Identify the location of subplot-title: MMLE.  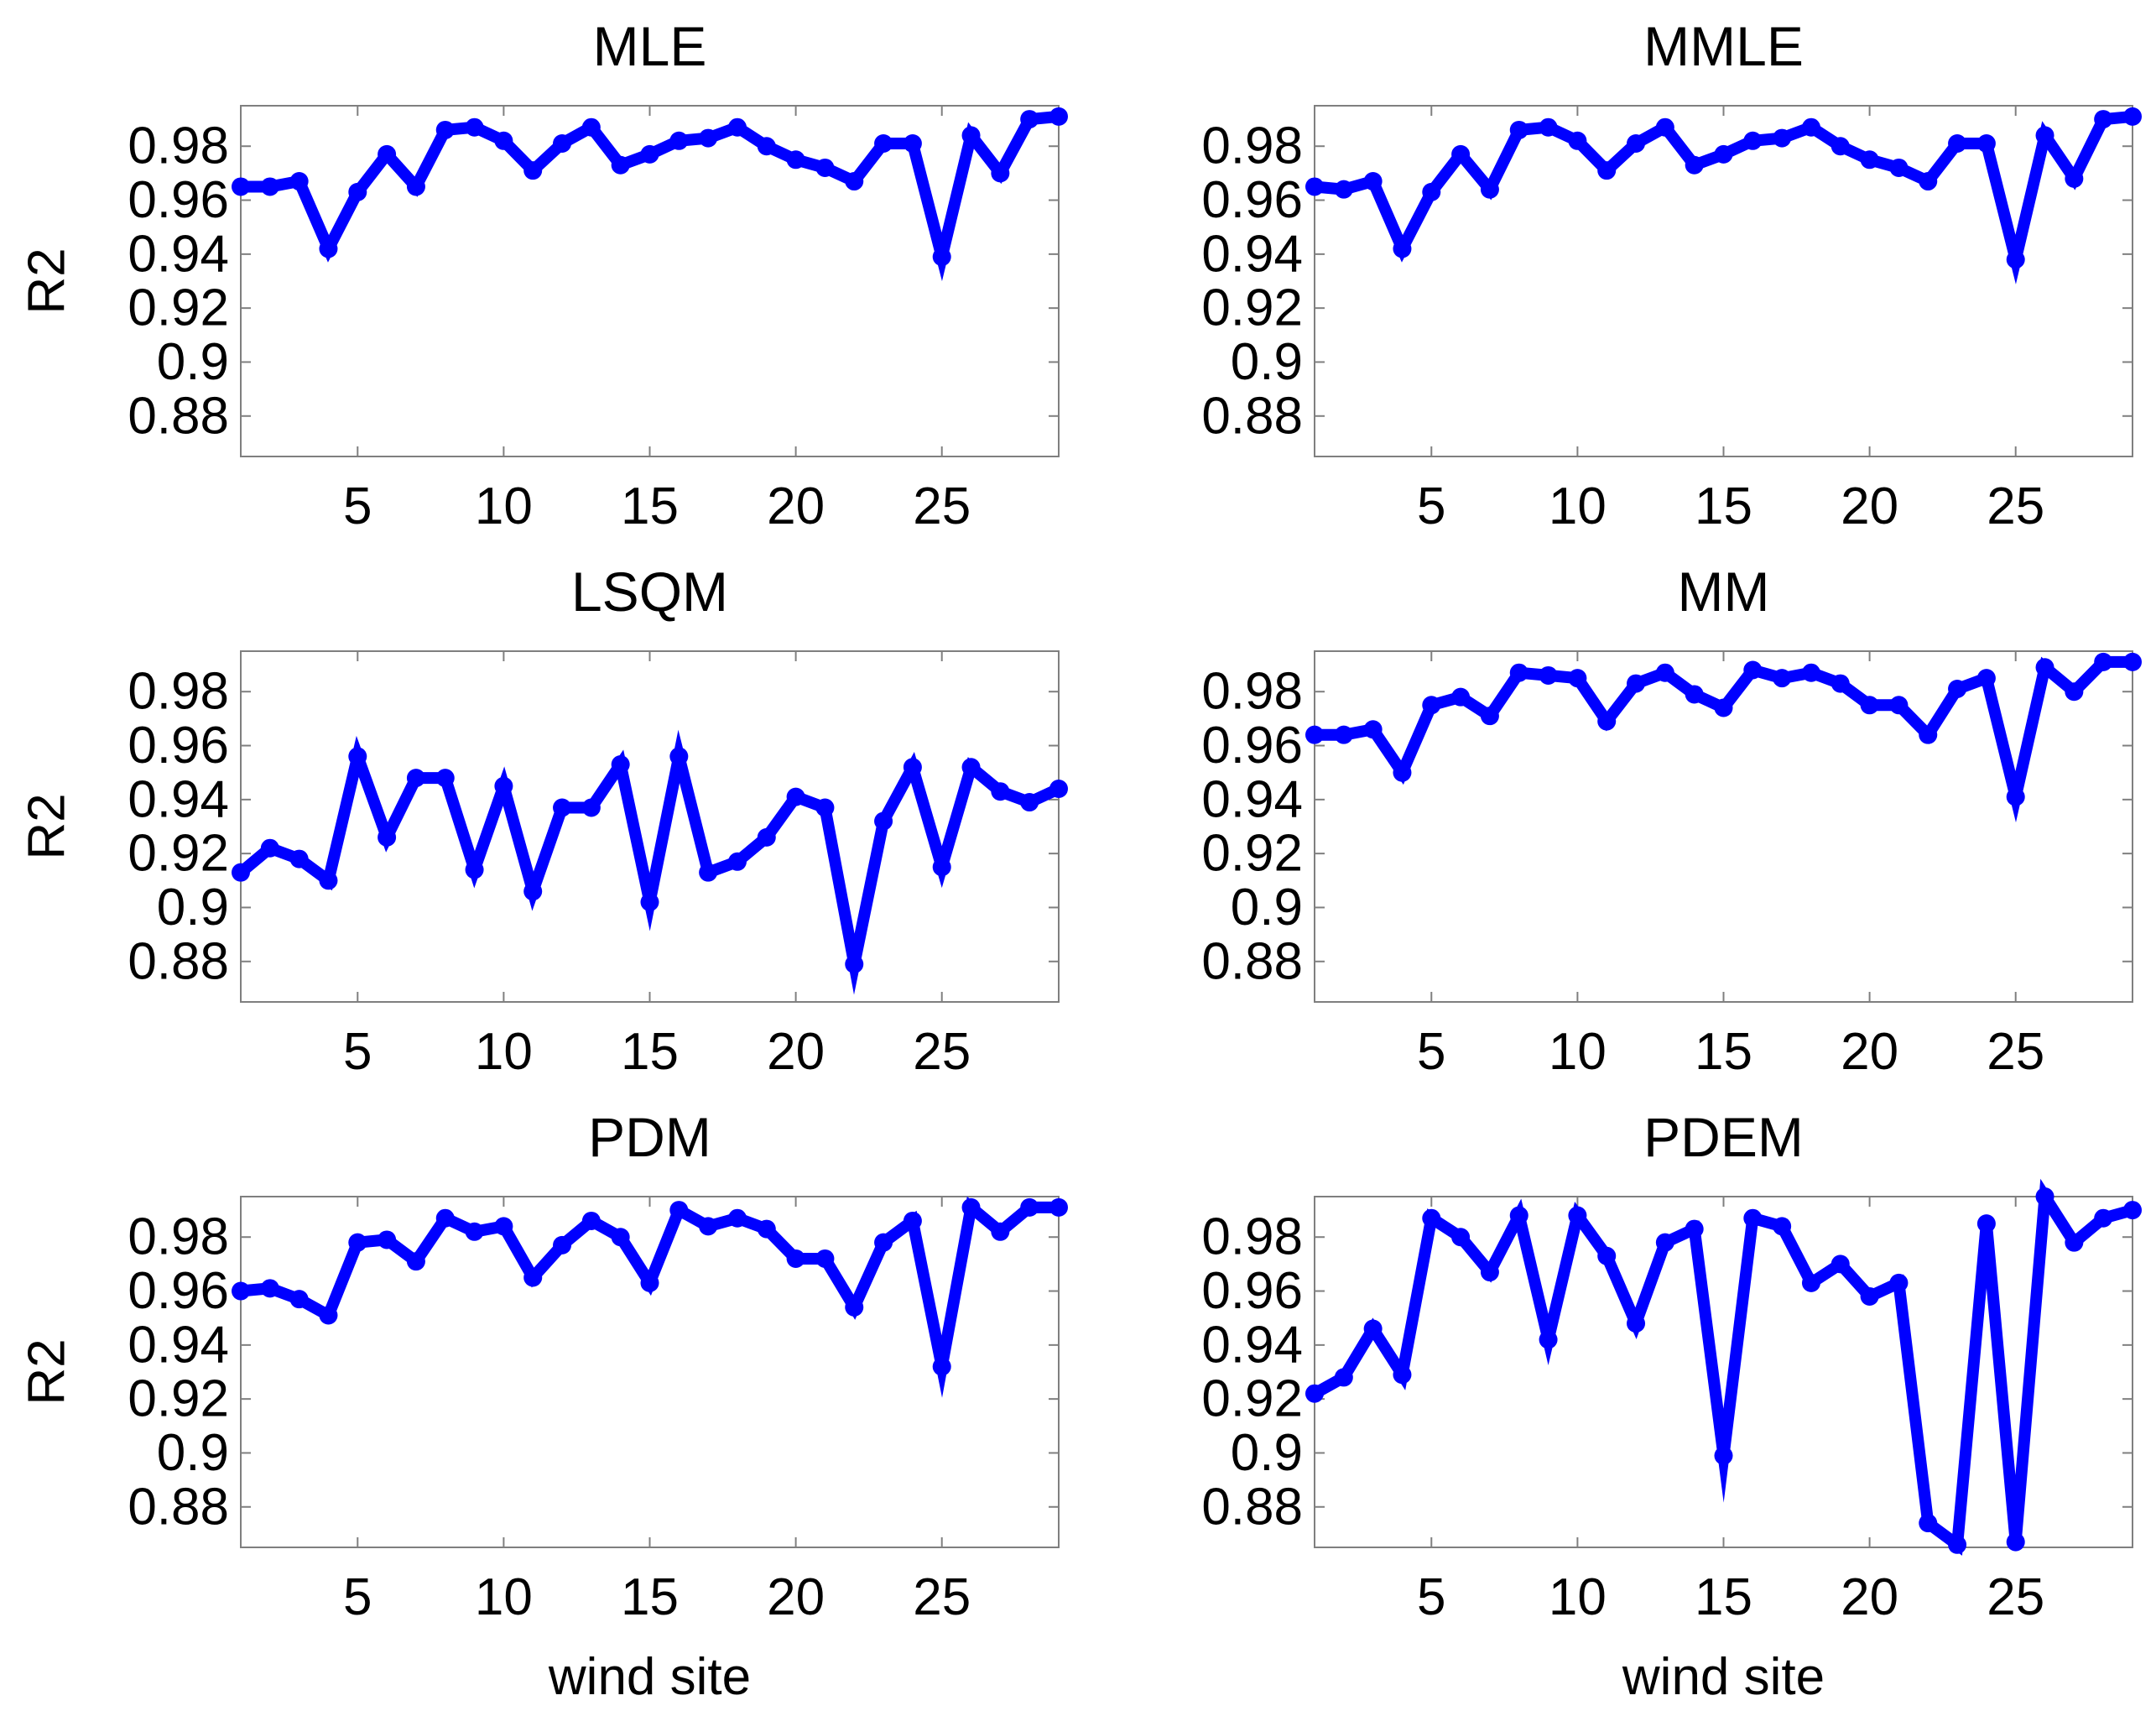
(1723, 46).